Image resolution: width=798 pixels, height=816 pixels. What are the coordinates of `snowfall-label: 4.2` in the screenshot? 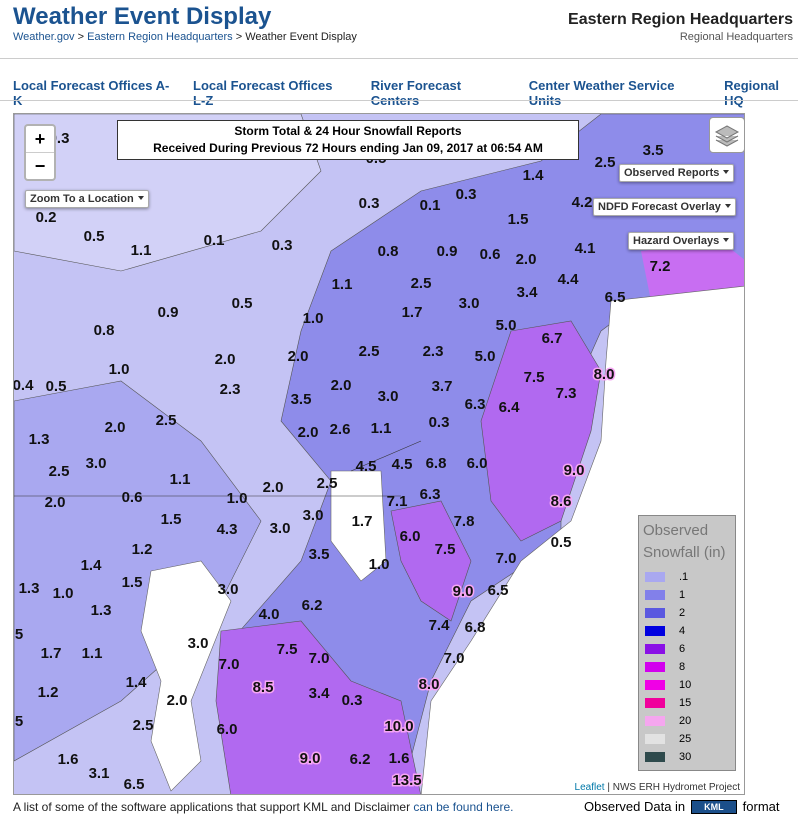 It's located at (582, 202).